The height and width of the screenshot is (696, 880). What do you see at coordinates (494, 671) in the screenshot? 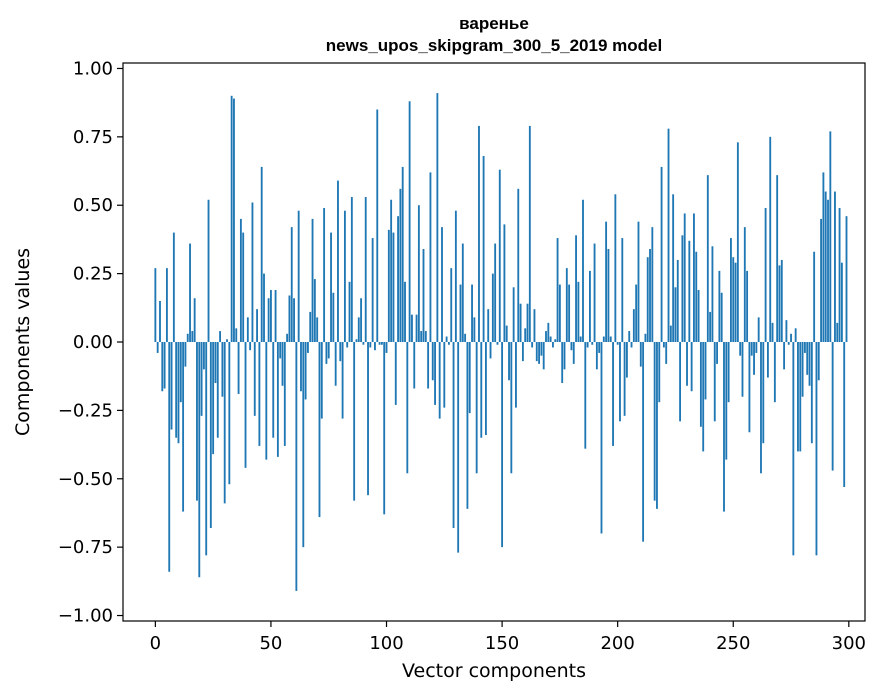
I see `x-axis-label: Vector components` at bounding box center [494, 671].